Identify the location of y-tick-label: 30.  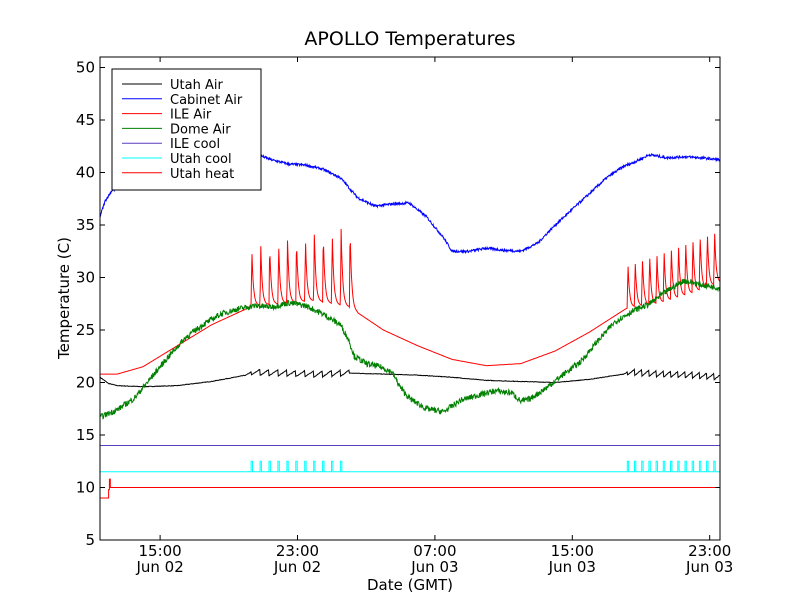
(85, 278).